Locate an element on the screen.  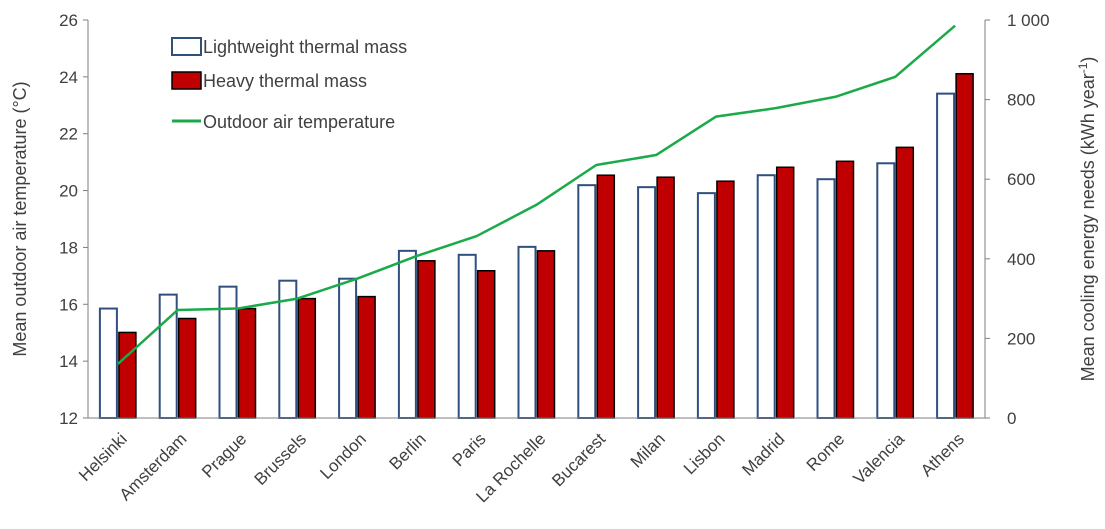
x-tick-label: Milan is located at coordinates (648, 450).